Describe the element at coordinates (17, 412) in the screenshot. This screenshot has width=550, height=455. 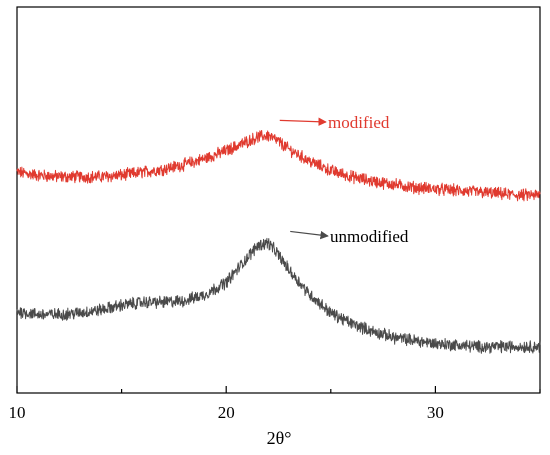
I see `x-tick-label: 10` at that location.